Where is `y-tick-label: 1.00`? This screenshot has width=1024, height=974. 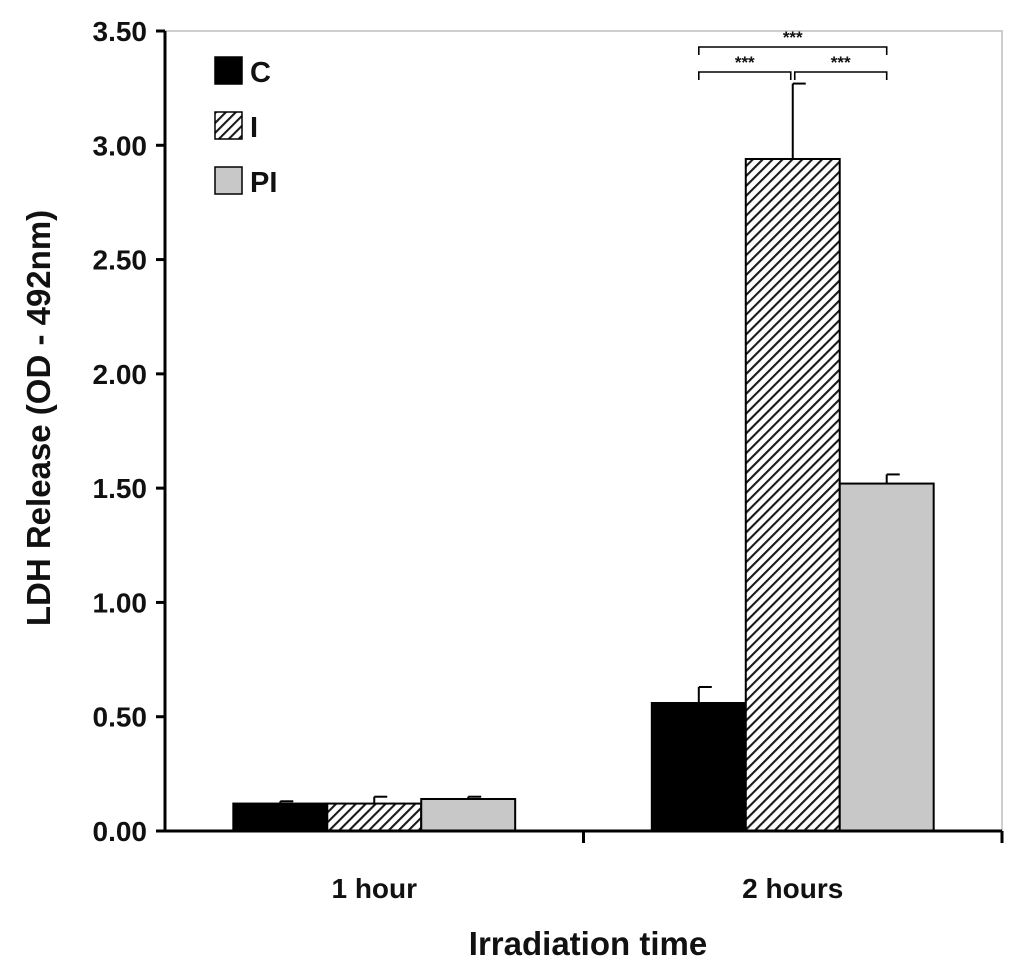 y-tick-label: 1.00 is located at coordinates (120, 602).